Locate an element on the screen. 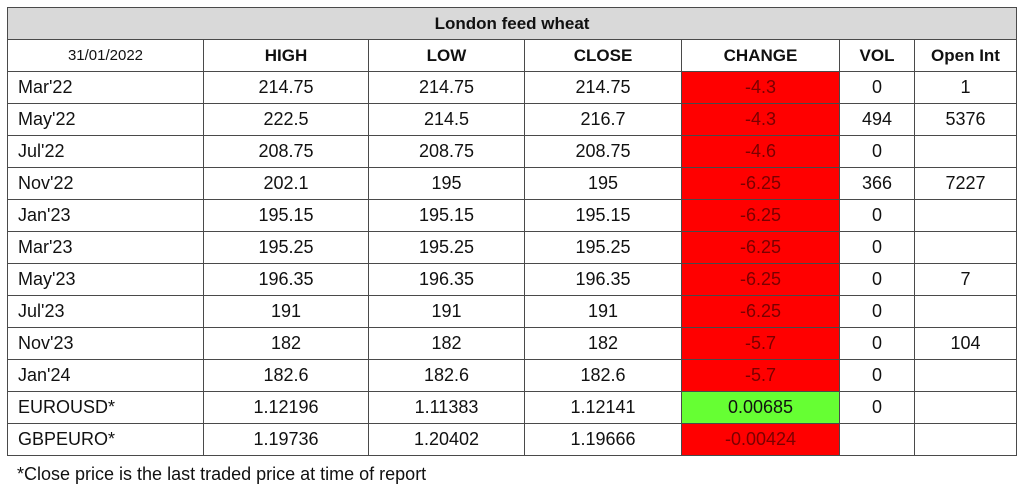  table-row: Jan'23 195.15 195.15 195.15 -6.25 0 is located at coordinates (512, 215).